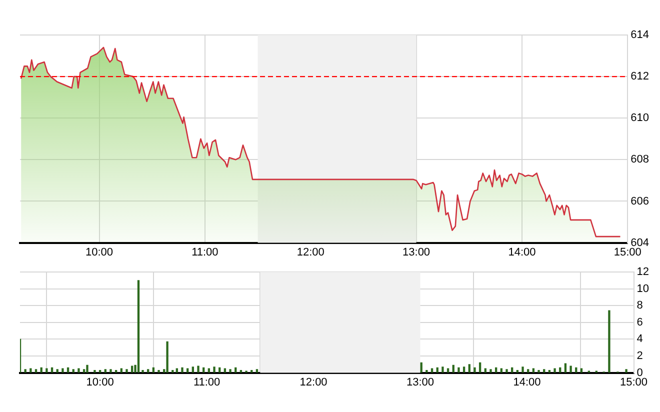 The width and height of the screenshot is (660, 412). What do you see at coordinates (640, 35) in the screenshot?
I see `y-tick-label: 614` at bounding box center [640, 35].